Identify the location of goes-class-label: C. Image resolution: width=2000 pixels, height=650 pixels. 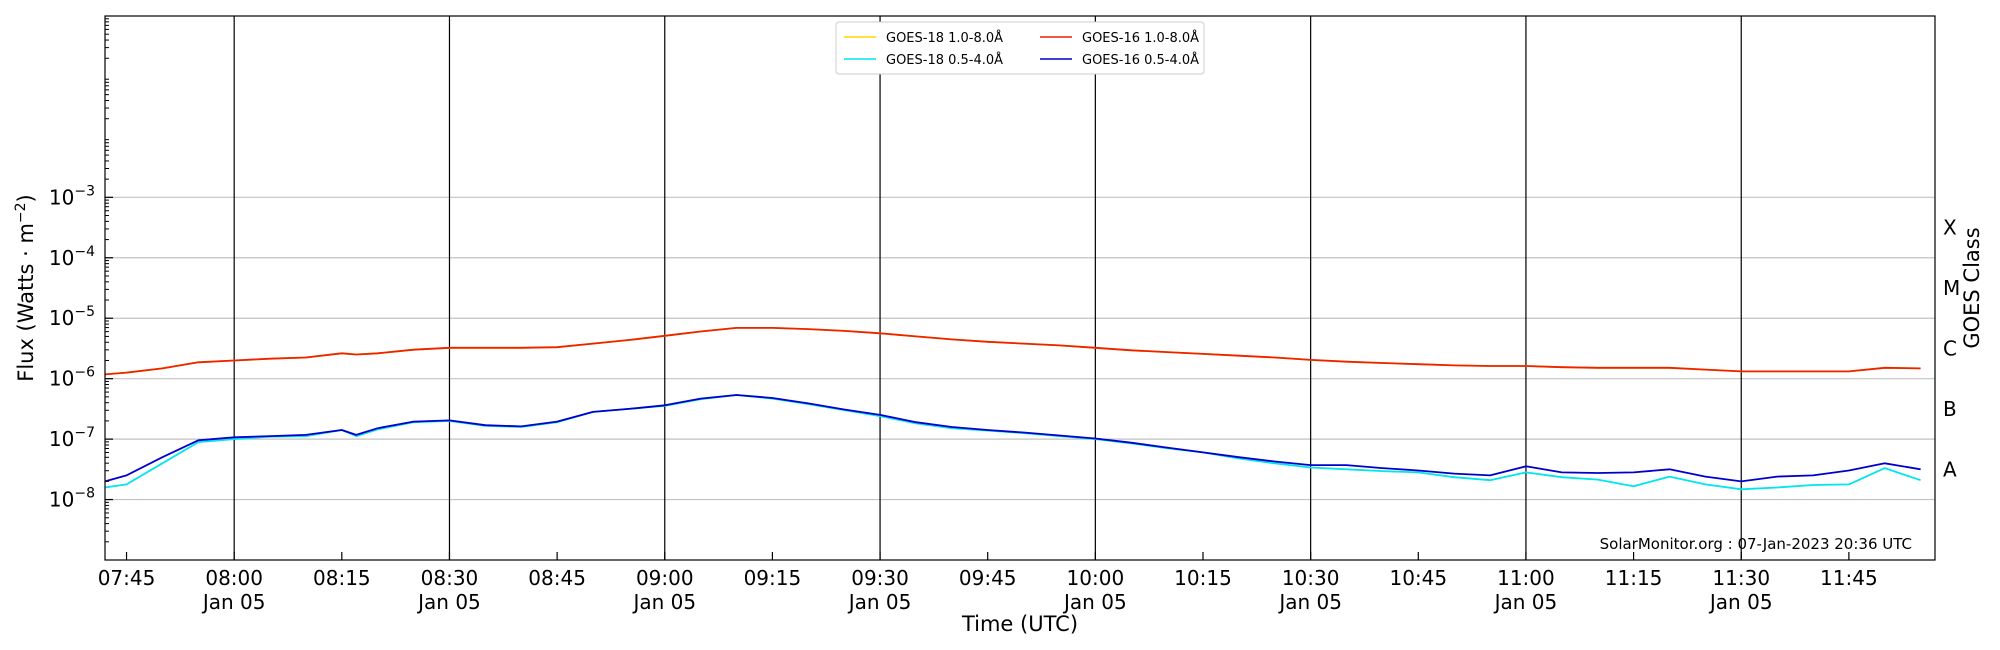
(1950, 348).